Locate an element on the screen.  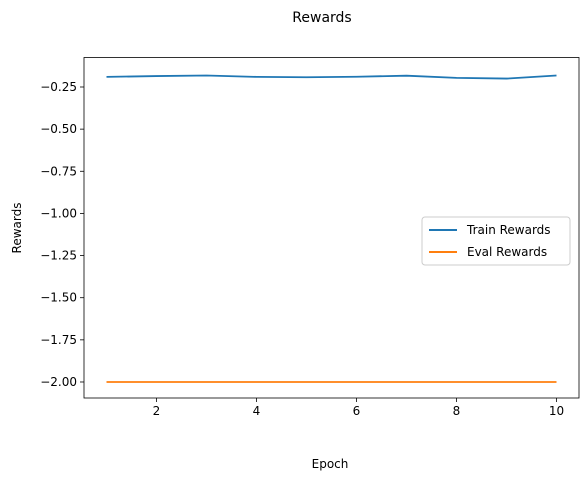
series-line-train is located at coordinates (331, 77).